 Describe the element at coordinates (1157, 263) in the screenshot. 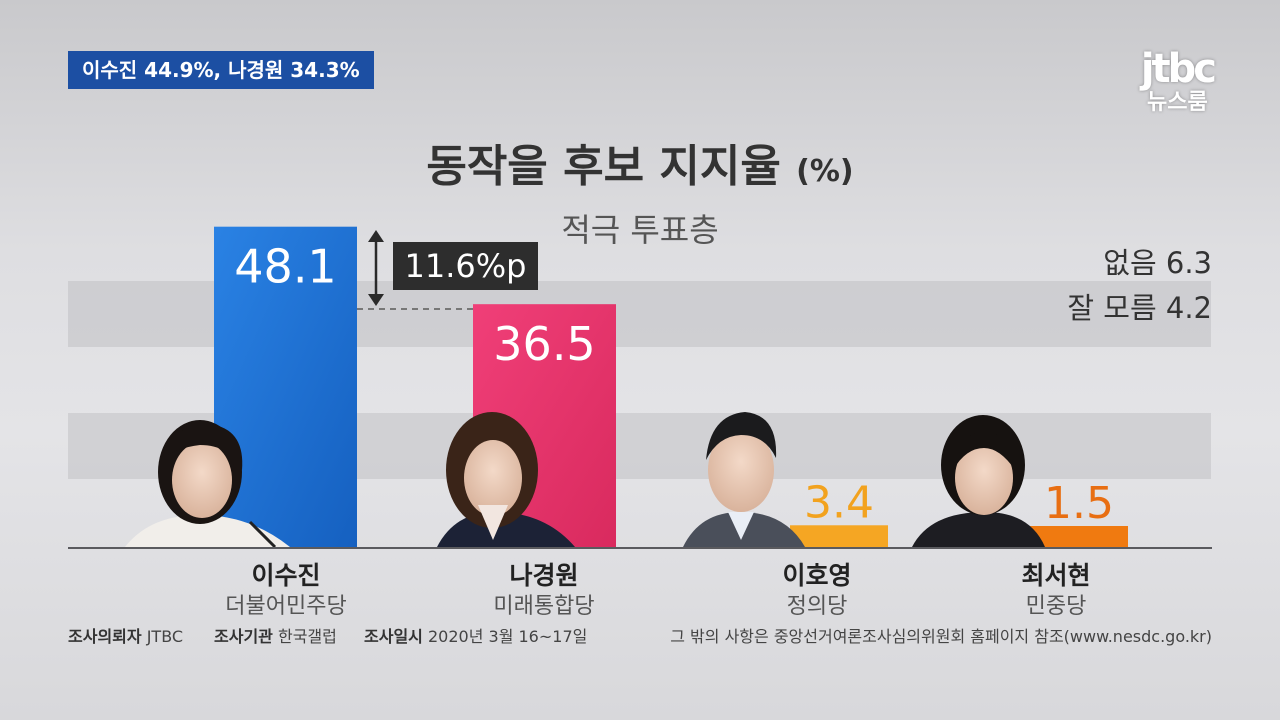

I see `other-none-label: 없음 6.3` at that location.